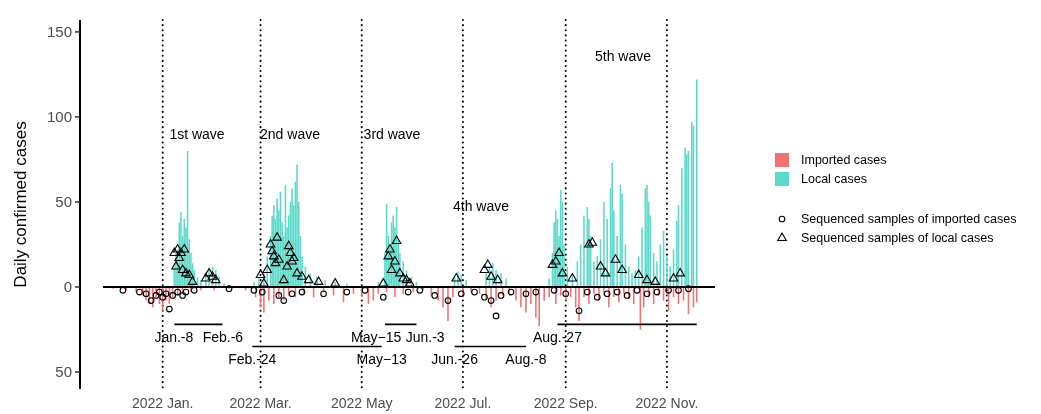 This screenshot has height=414, width=1041. Describe the element at coordinates (623, 55) in the screenshot. I see `annotation: 5th wave` at that location.